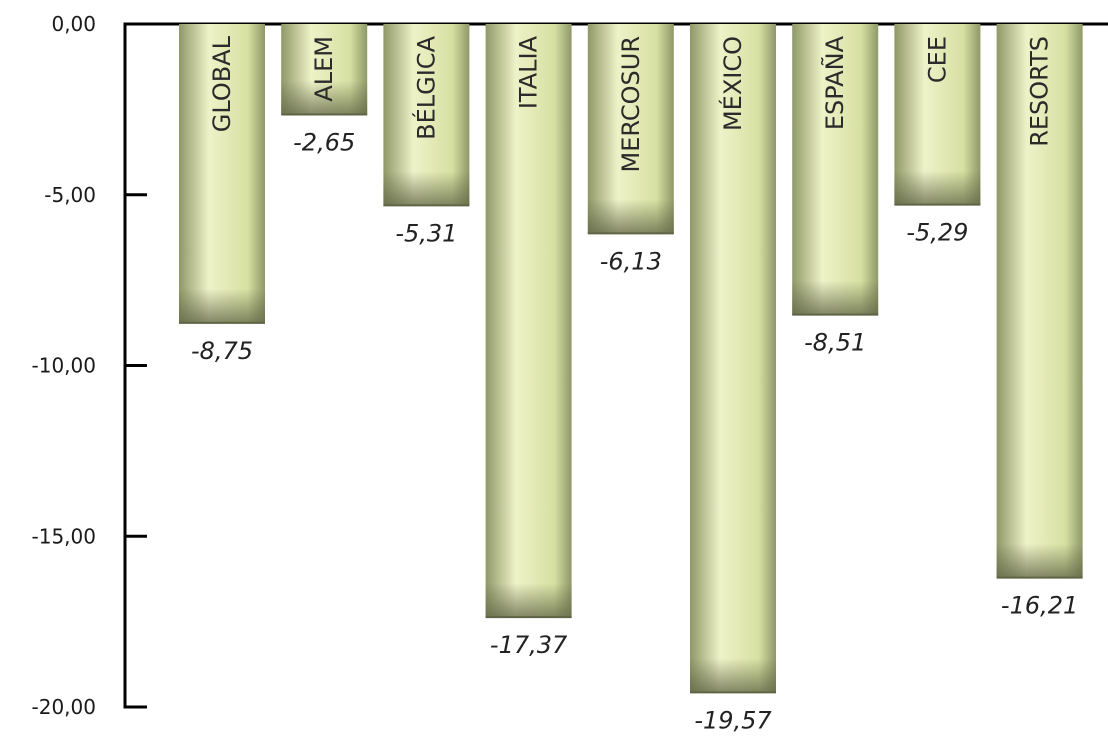 This screenshot has height=745, width=1108. Describe the element at coordinates (73, 24) in the screenshot. I see `y-tick-label: 0,00` at that location.